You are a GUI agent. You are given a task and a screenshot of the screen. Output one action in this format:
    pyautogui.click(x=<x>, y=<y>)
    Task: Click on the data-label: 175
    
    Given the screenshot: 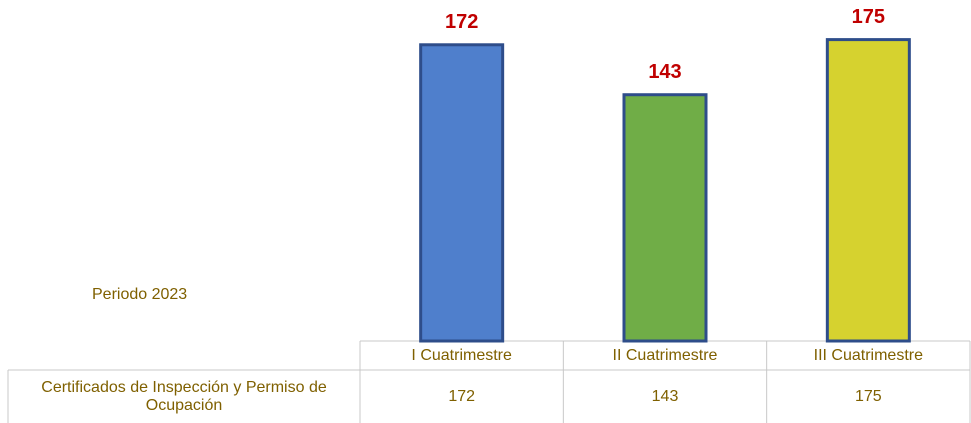 What is the action you would take?
    pyautogui.click(x=868, y=17)
    